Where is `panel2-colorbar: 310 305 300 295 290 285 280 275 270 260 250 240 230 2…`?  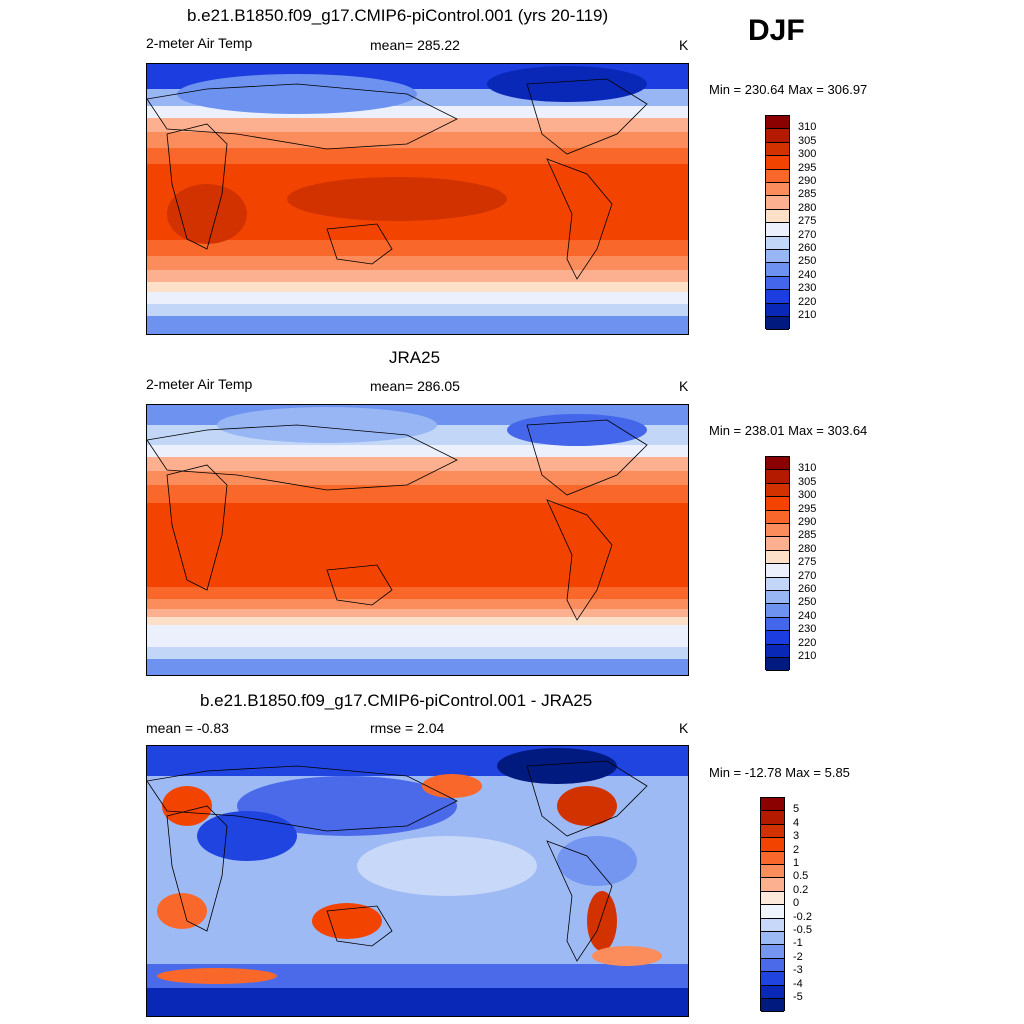 panel2-colorbar: 310 305 300 295 290 285 280 275 270 260 250 240 230 2… is located at coordinates (795, 564).